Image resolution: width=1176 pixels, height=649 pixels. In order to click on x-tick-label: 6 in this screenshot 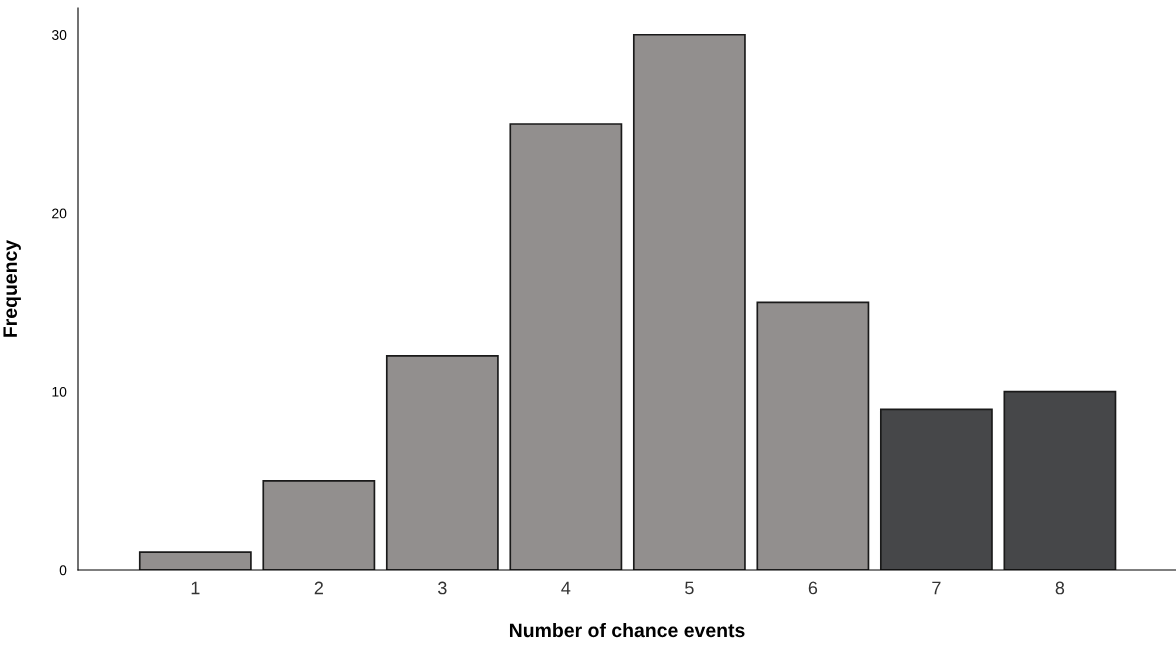, I will do `click(813, 588)`.